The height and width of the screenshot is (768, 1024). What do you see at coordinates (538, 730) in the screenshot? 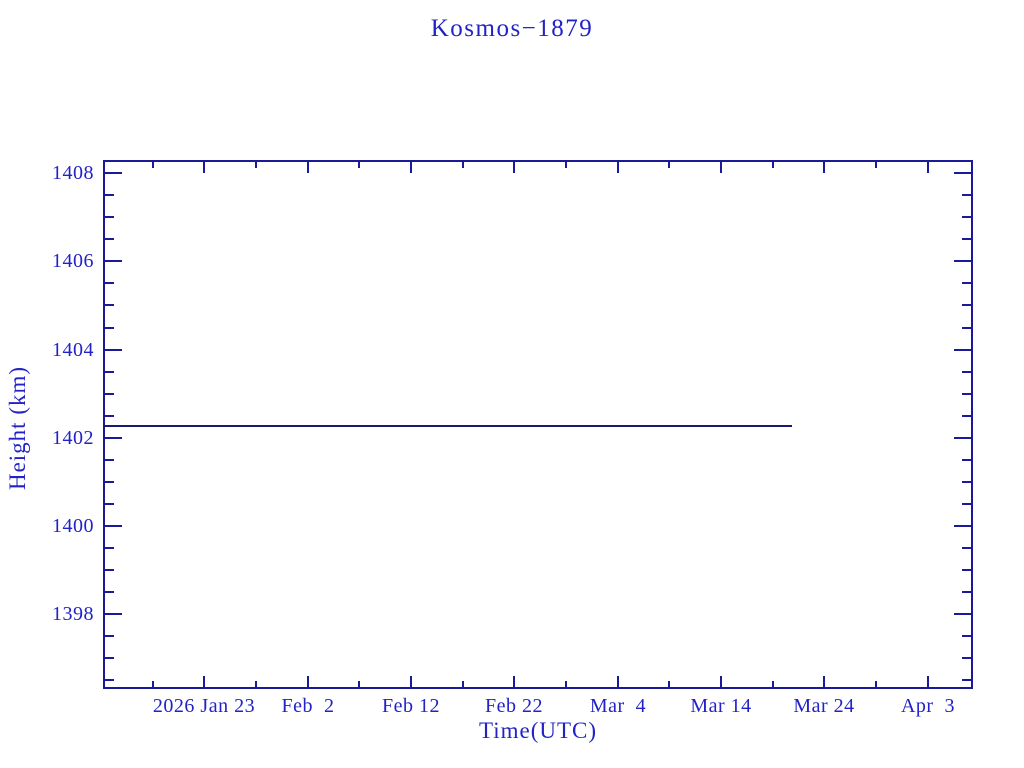
I see `x-axis-title: Time(UTC)` at bounding box center [538, 730].